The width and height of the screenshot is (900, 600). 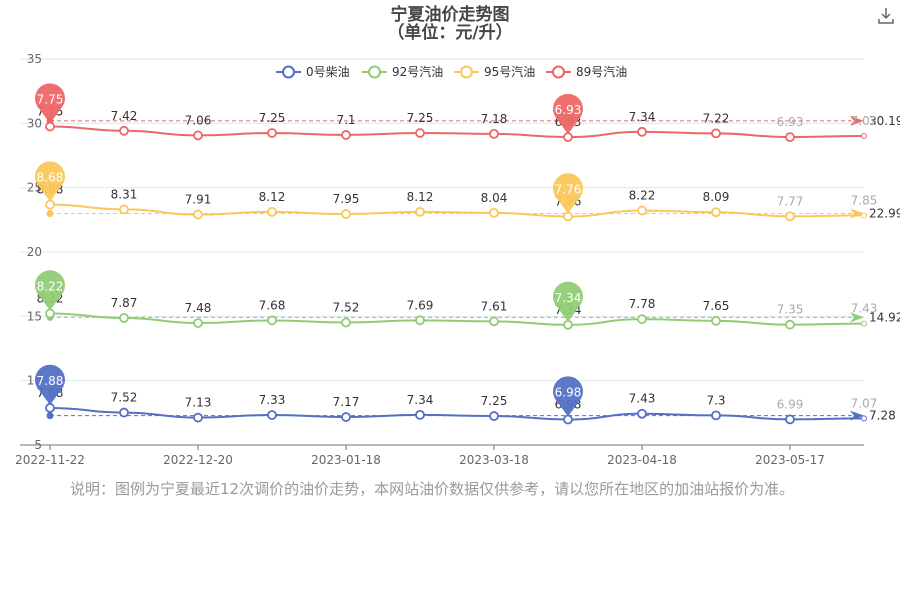 What do you see at coordinates (715, 400) in the screenshot?
I see `data-label: 7.3` at bounding box center [715, 400].